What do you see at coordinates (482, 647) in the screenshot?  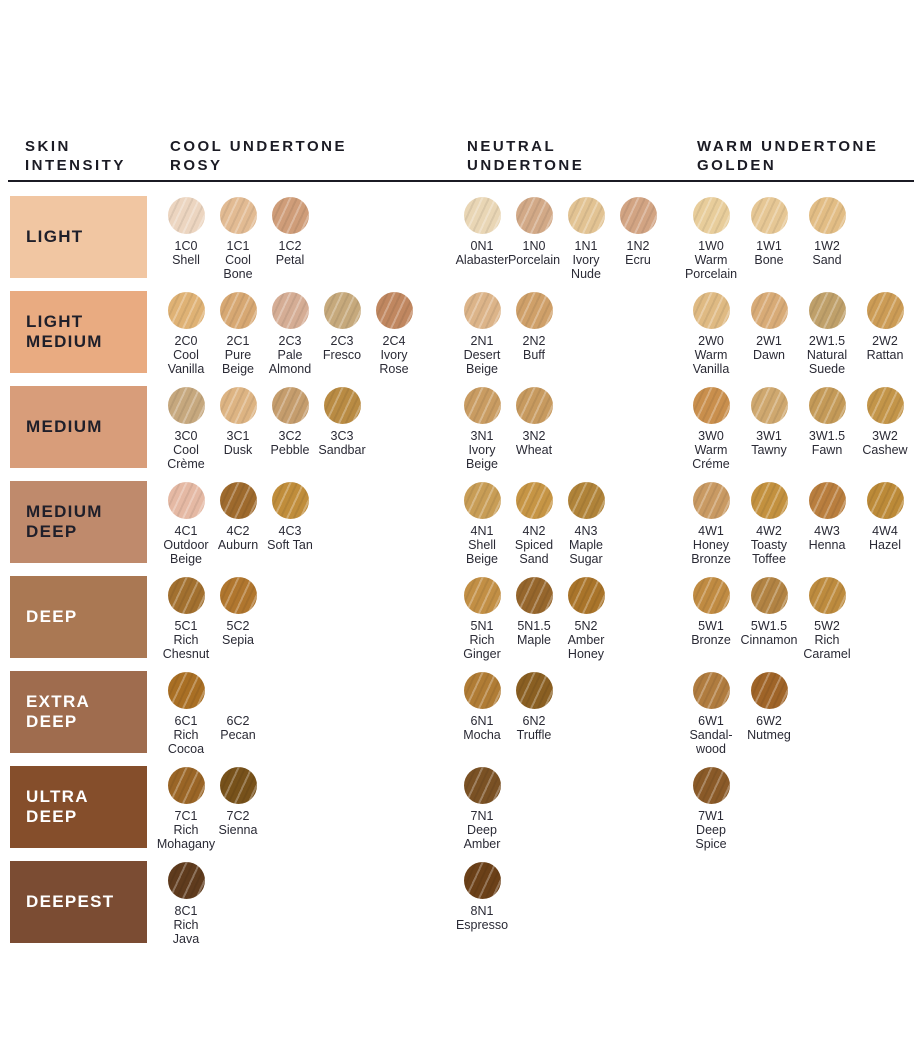 I see `shade-name: Rich Ginger` at bounding box center [482, 647].